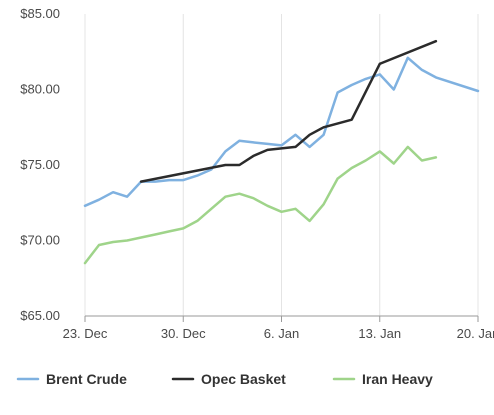  I want to click on x-axis: 23. Dec 30. Dec 6. Jan 13. Jan 20. Jan, so click(278, 328).